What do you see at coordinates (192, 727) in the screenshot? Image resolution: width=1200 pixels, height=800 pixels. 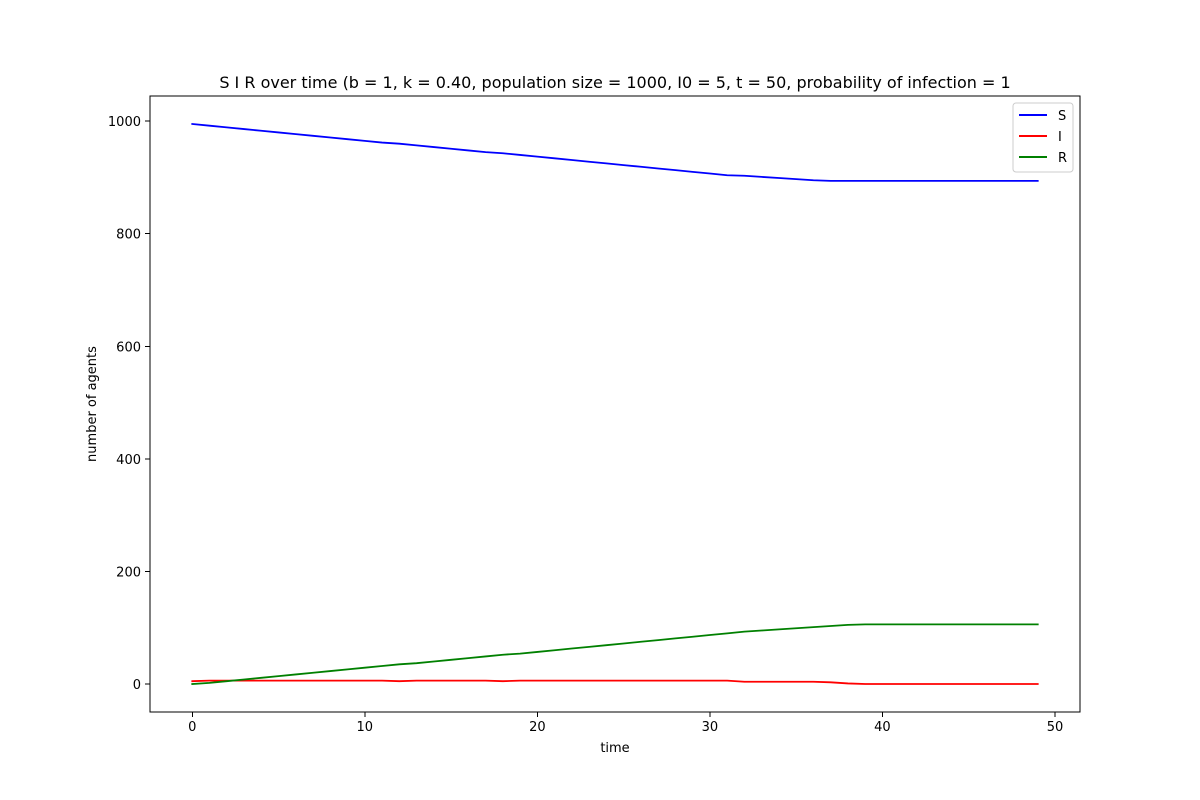 I see `x-tick-label: 0` at bounding box center [192, 727].